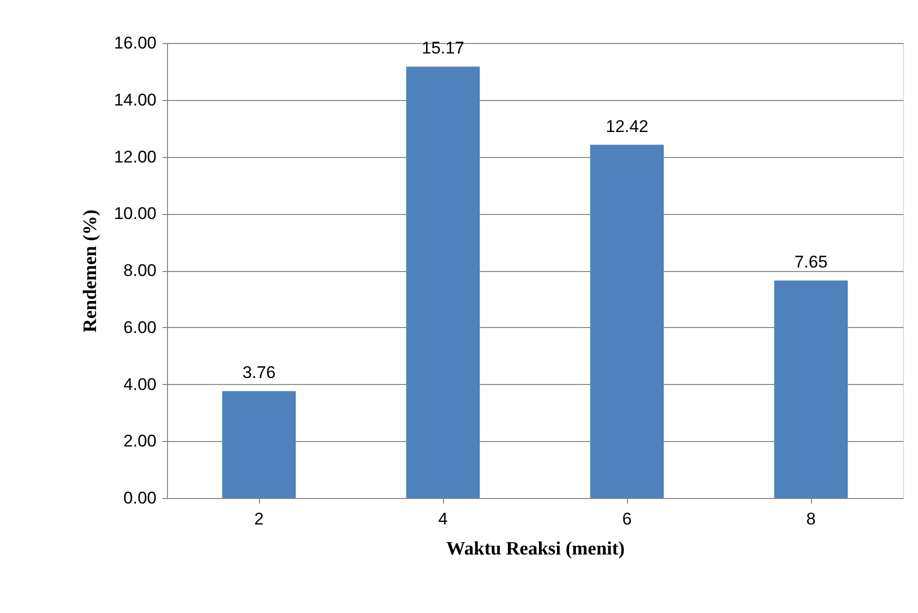  I want to click on data-label: 12.42, so click(627, 126).